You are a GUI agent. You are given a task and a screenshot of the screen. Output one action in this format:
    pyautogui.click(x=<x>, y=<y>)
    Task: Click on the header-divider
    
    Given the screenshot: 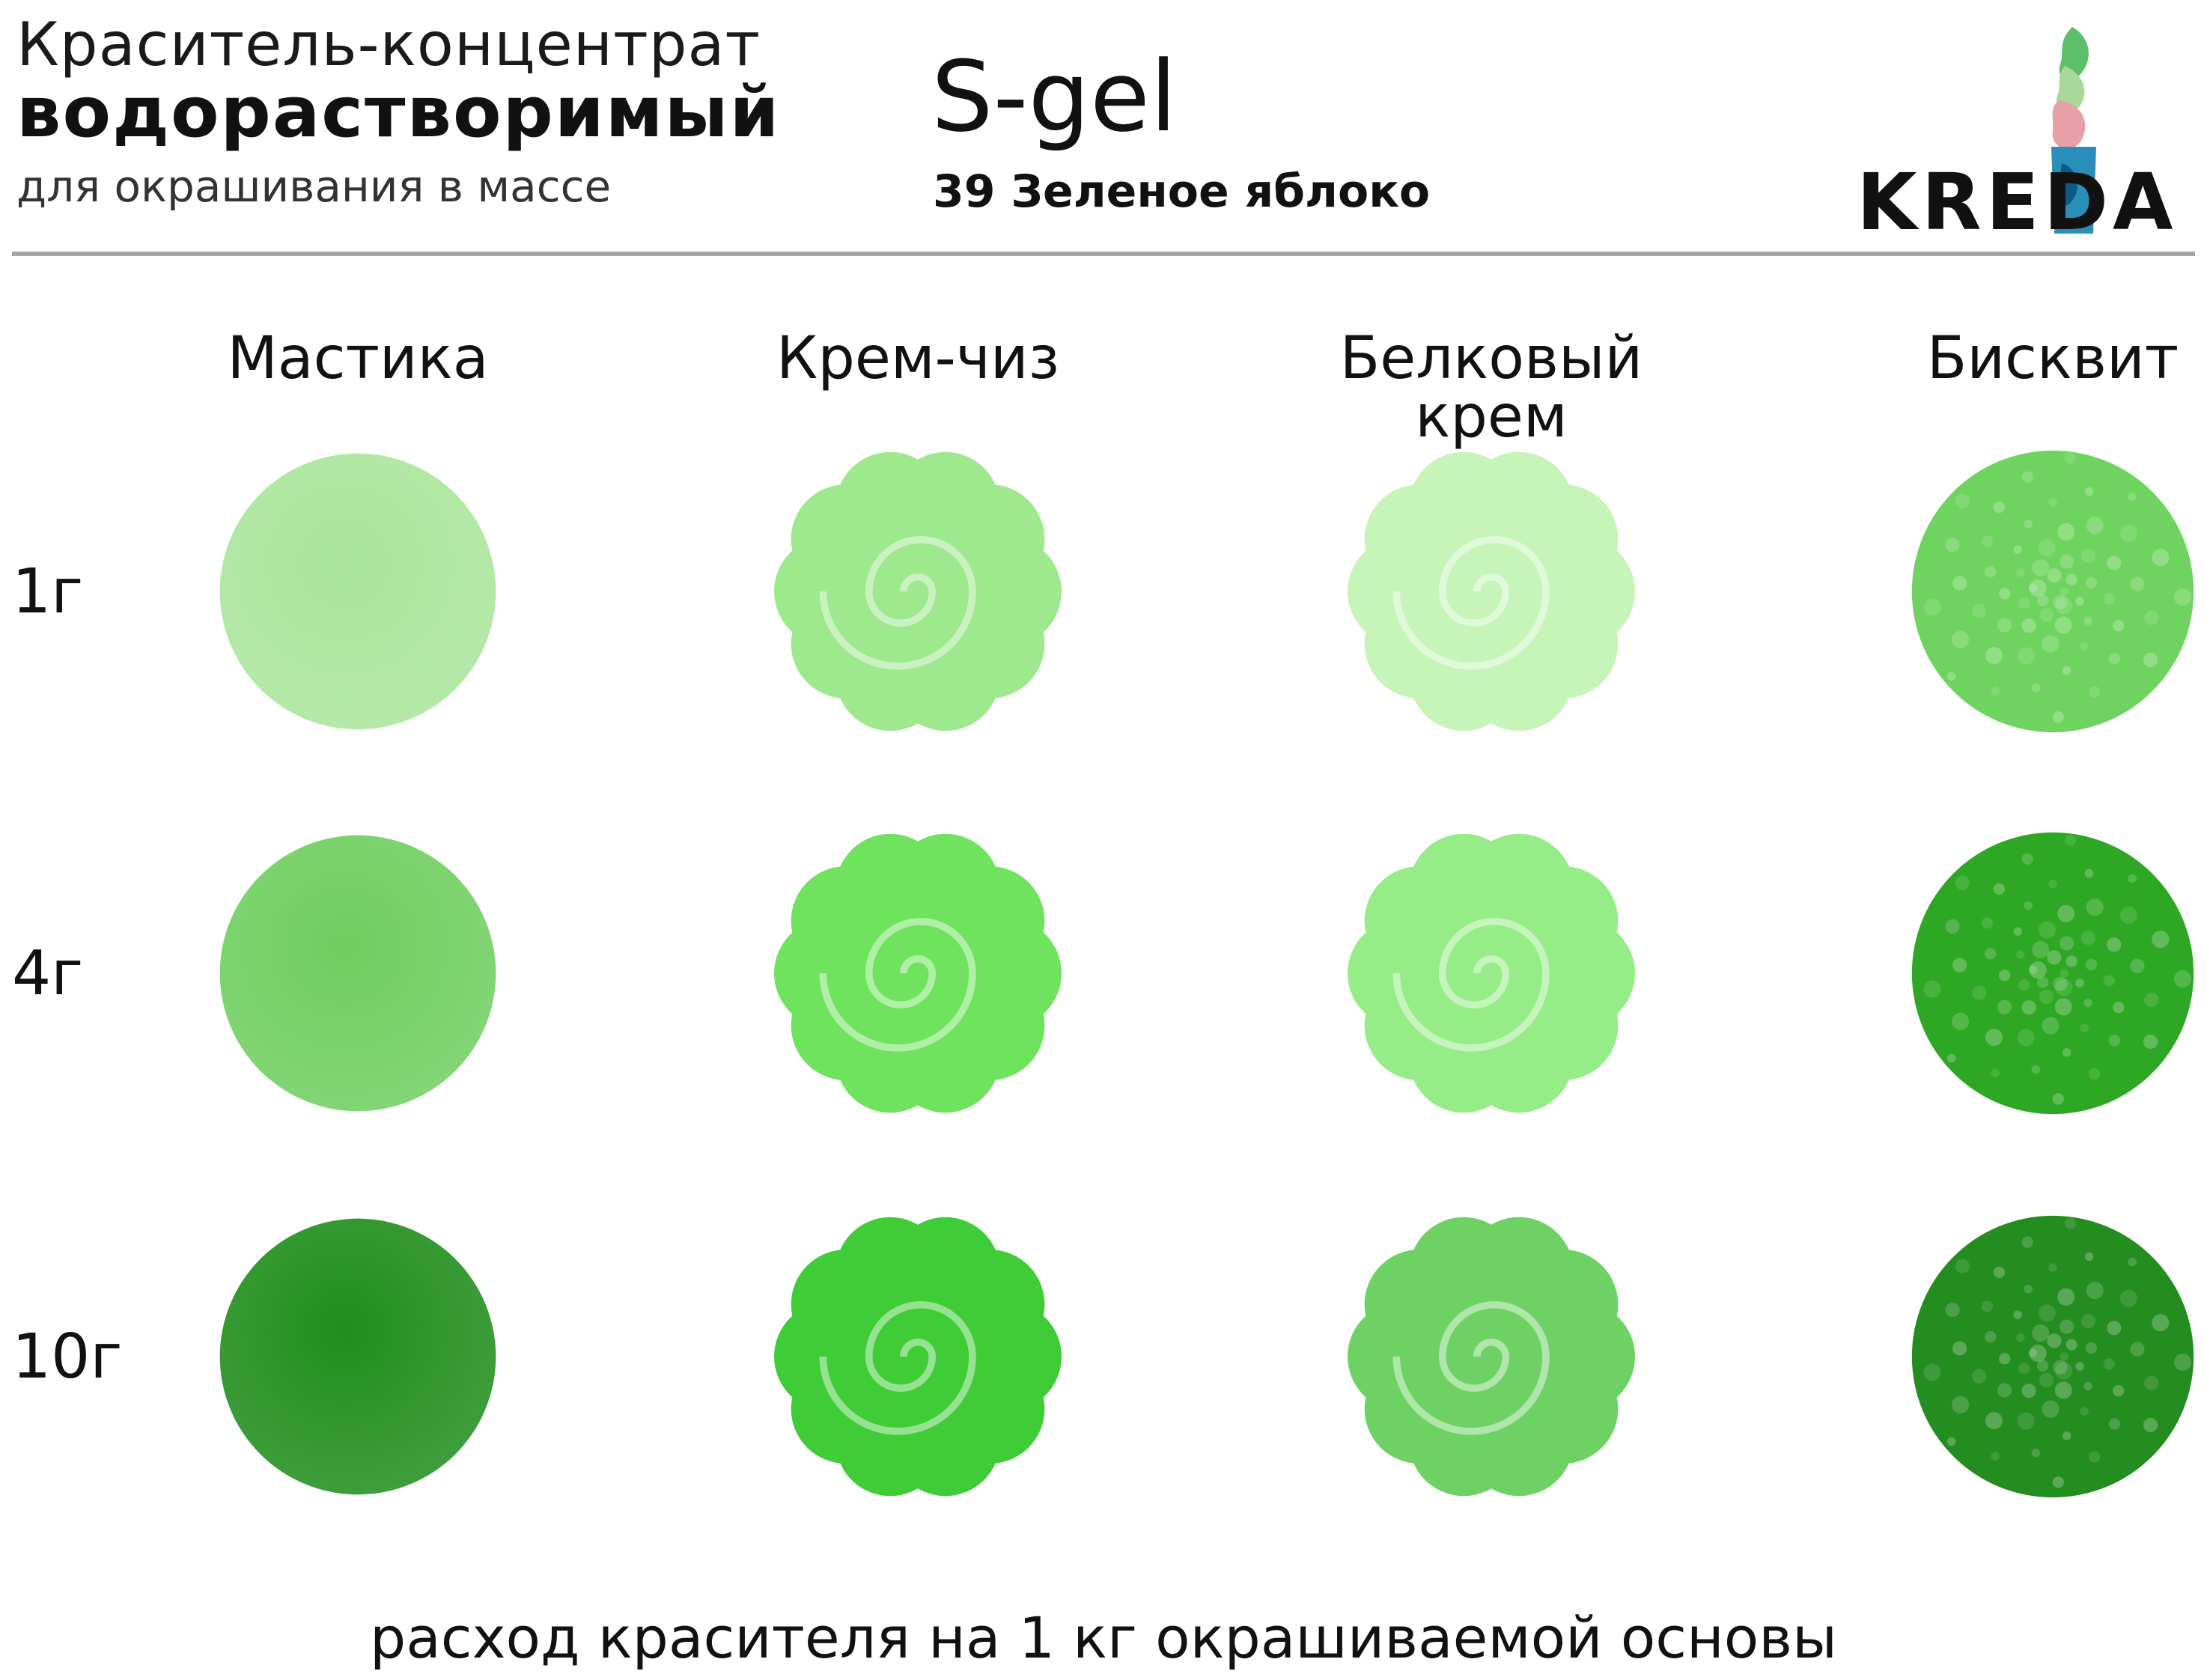 What is the action you would take?
    pyautogui.click(x=1103, y=254)
    